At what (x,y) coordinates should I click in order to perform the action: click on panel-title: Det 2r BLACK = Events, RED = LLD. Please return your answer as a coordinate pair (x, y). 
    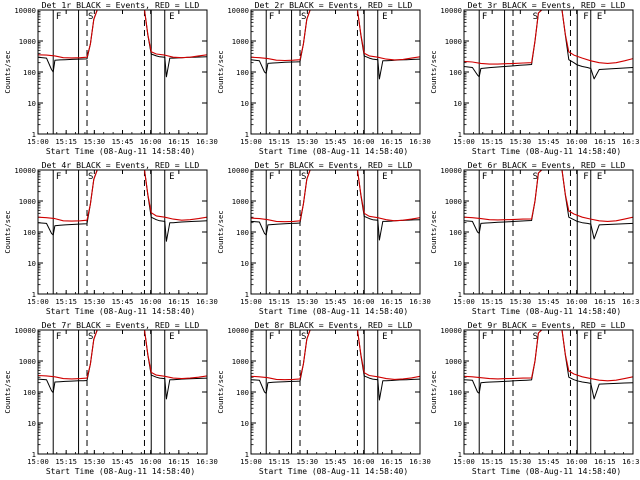
    Looking at the image, I should click on (334, 5).